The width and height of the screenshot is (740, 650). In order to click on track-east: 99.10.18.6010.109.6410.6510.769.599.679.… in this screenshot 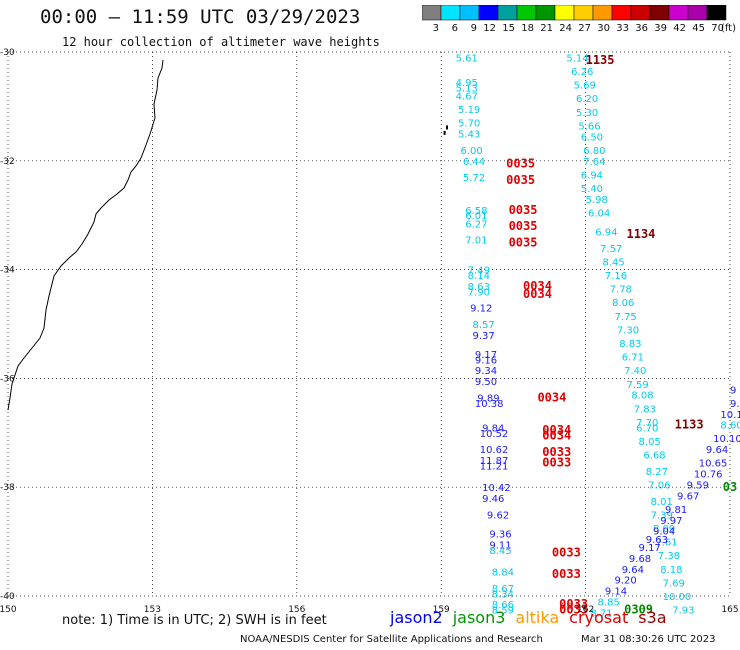, I will do `click(665, 502)`.